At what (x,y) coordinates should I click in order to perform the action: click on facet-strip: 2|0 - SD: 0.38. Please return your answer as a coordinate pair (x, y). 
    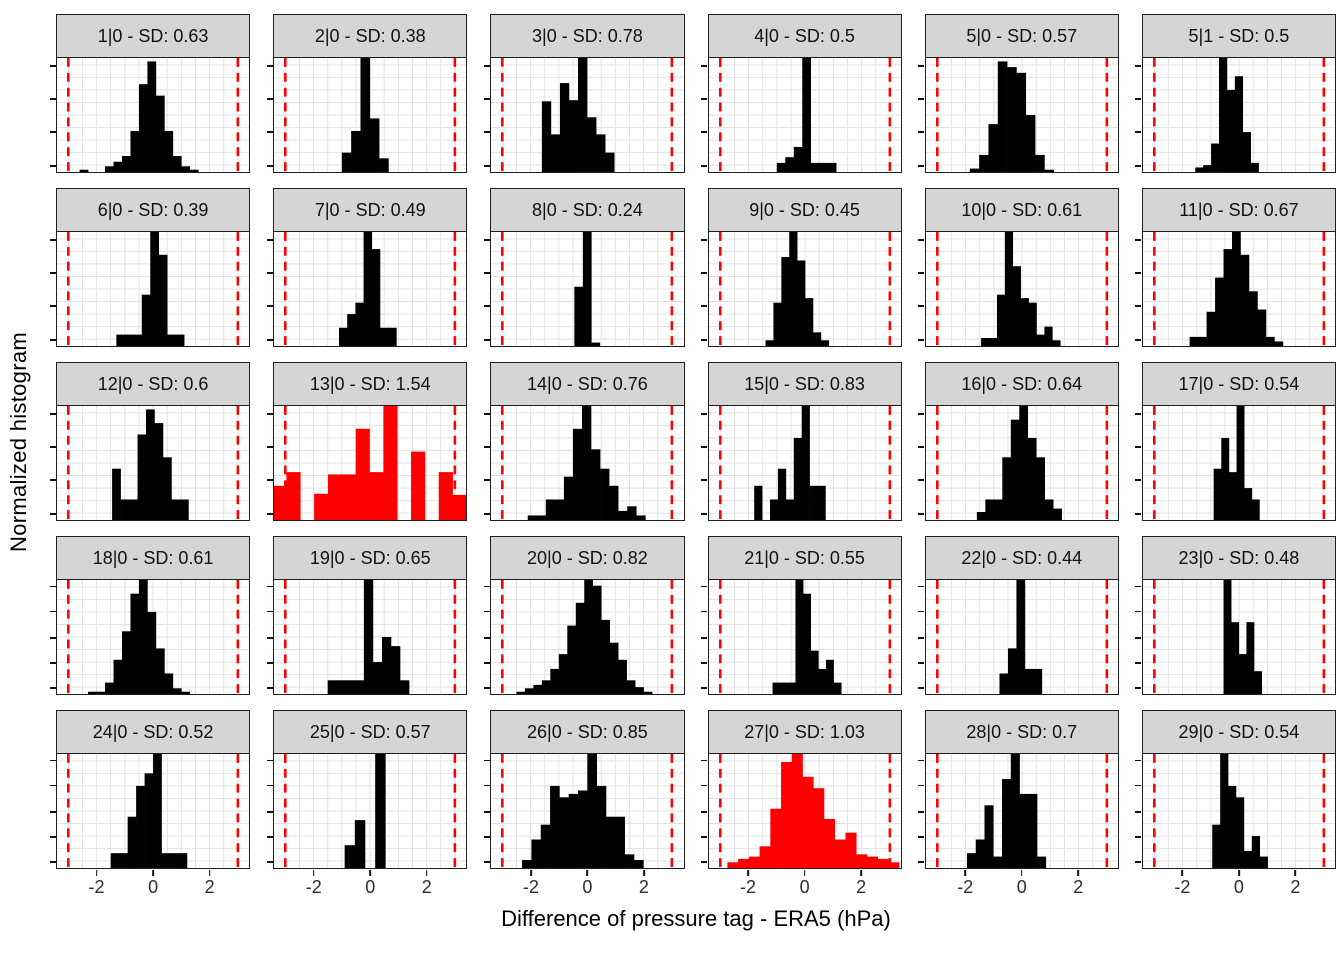
    Looking at the image, I should click on (370, 36).